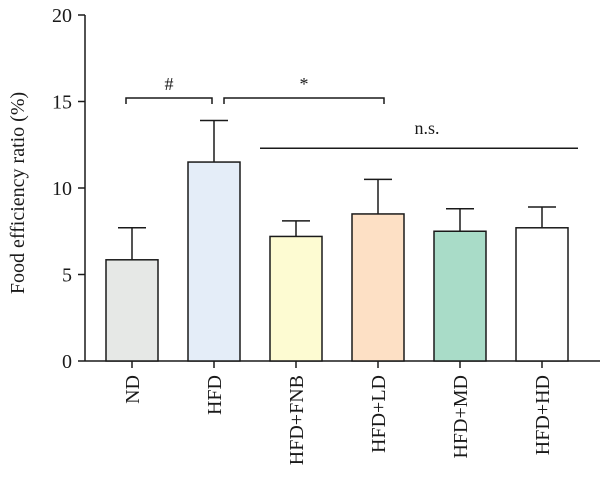 This screenshot has height=487, width=600. Describe the element at coordinates (132, 310) in the screenshot. I see `bar-nd` at that location.